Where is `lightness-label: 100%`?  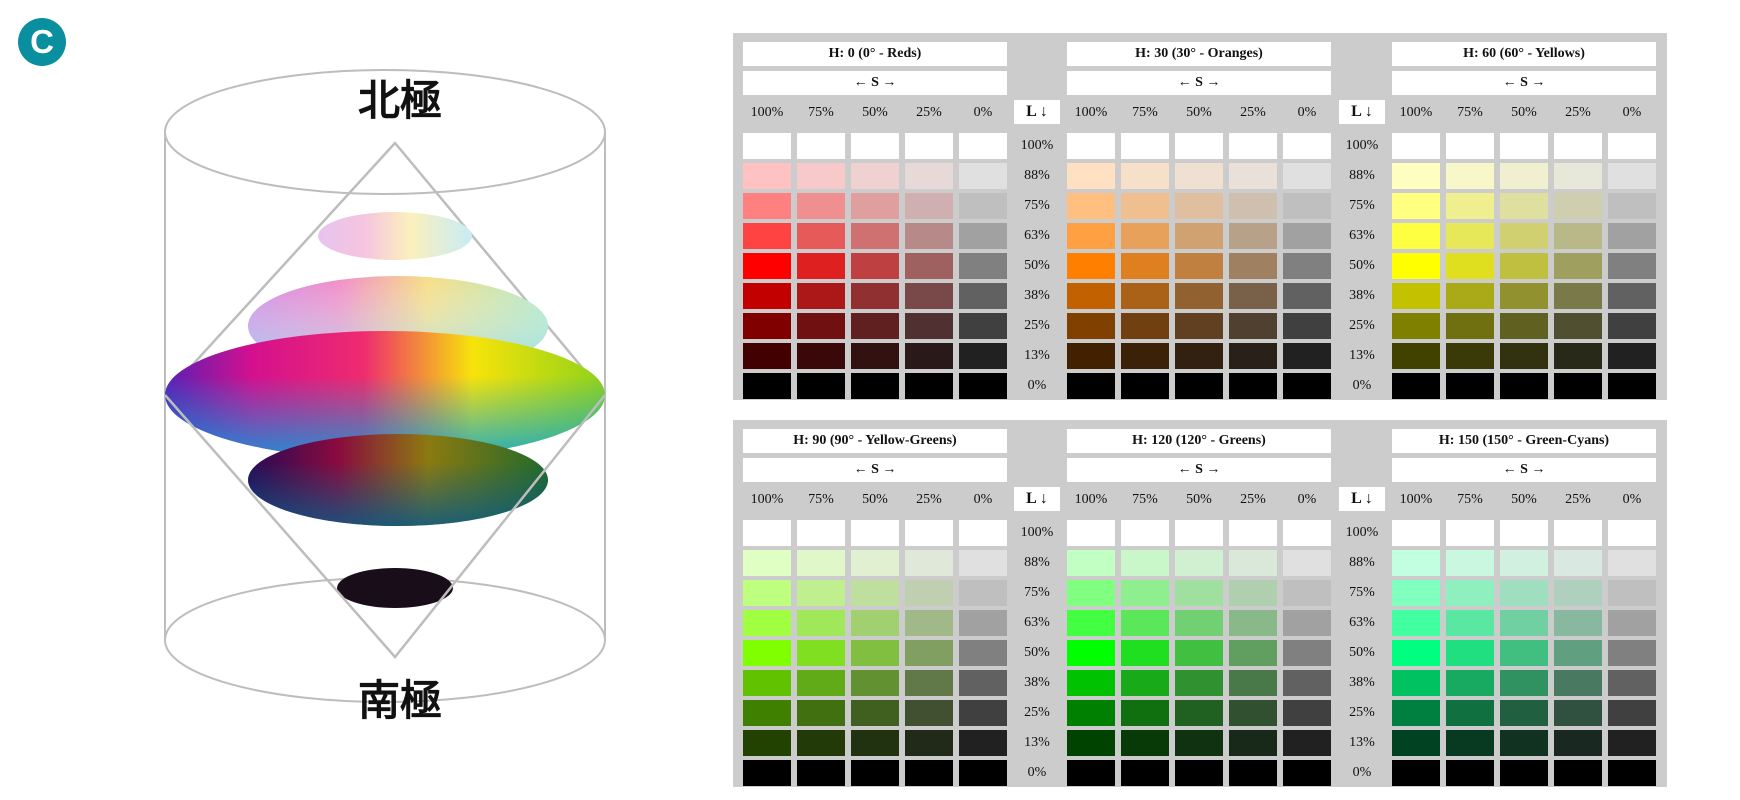
lightness-label: 100% is located at coordinates (1037, 145).